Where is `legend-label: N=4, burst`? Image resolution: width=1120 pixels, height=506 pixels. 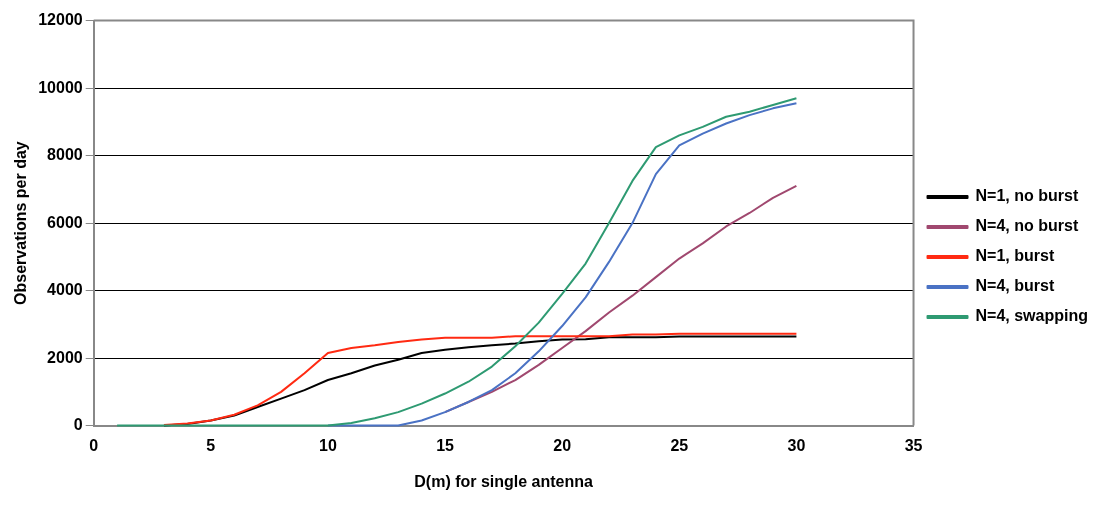 legend-label: N=4, burst is located at coordinates (1015, 286).